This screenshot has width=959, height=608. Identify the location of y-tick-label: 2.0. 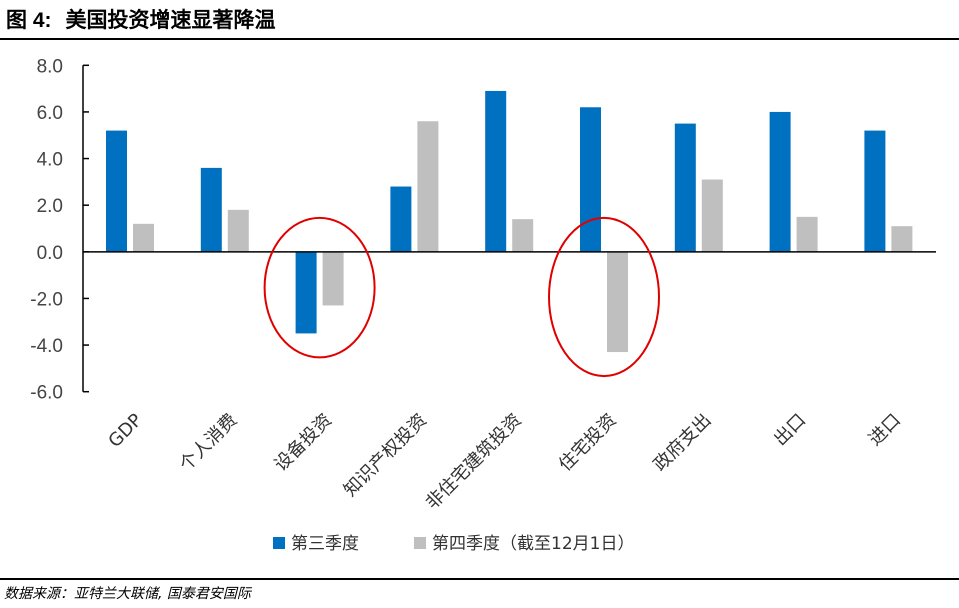
(50, 206).